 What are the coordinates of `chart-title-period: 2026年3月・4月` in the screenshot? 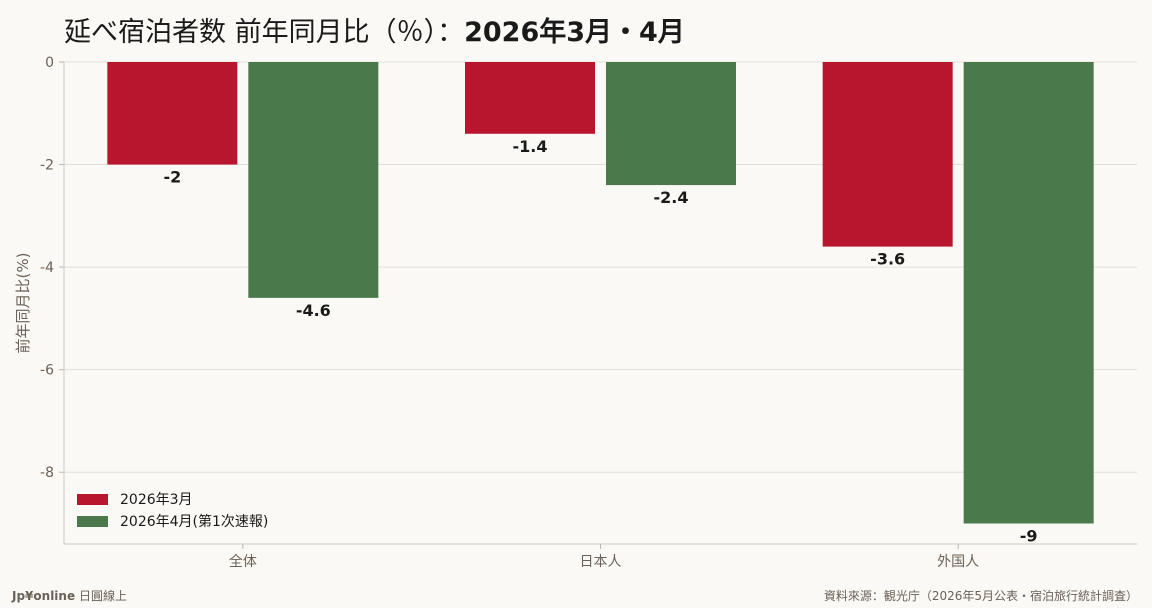 It's located at (574, 32).